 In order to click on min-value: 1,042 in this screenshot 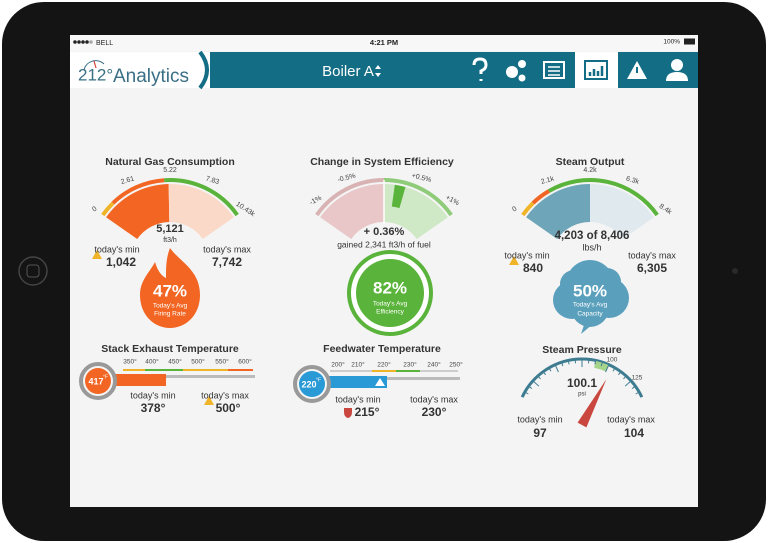, I will do `click(121, 262)`.